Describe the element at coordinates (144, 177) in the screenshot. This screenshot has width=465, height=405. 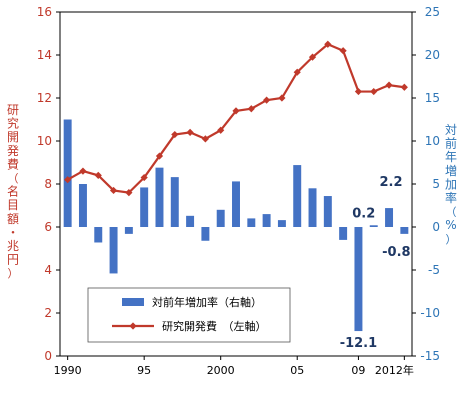
I see `rd-expenditure-point-1995` at that location.